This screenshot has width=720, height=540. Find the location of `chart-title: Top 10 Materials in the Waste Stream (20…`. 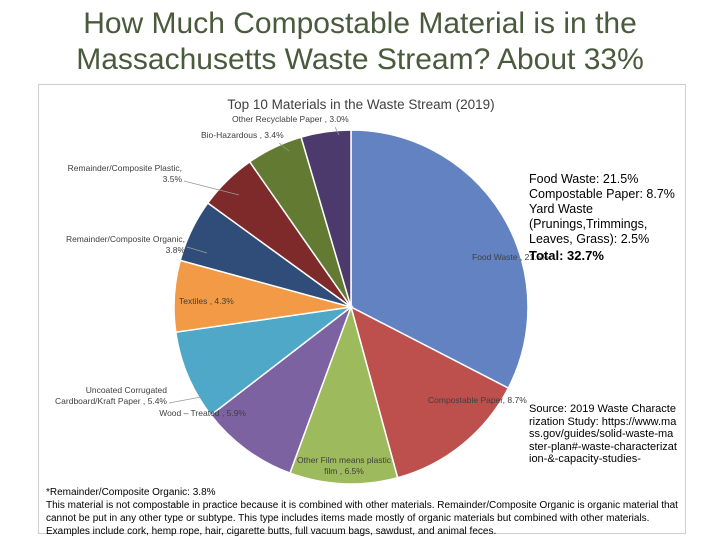

chart-title: Top 10 Materials in the Waste Stream (20… is located at coordinates (360, 104).